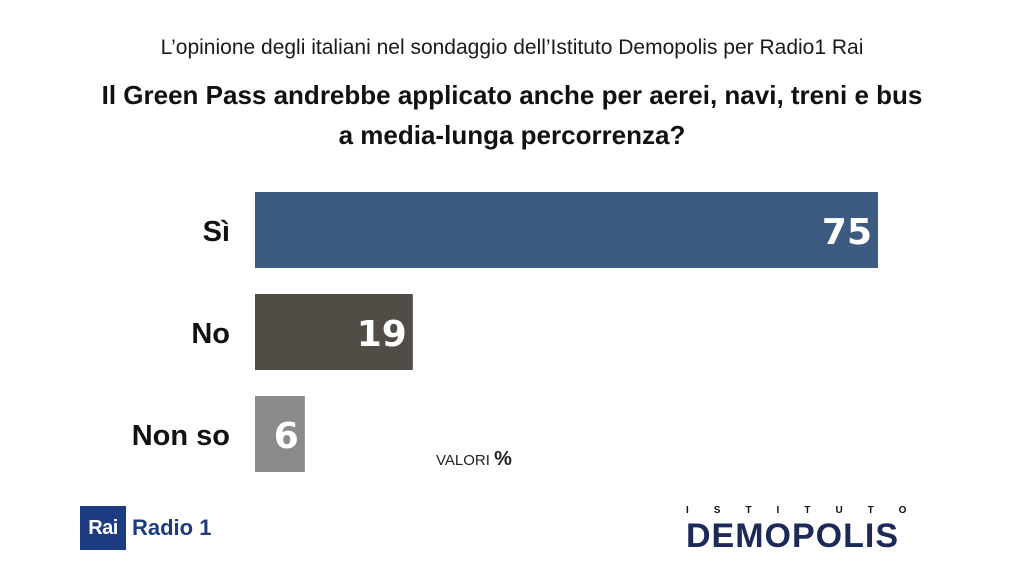  I want to click on category-label-2: Non so, so click(181, 436).